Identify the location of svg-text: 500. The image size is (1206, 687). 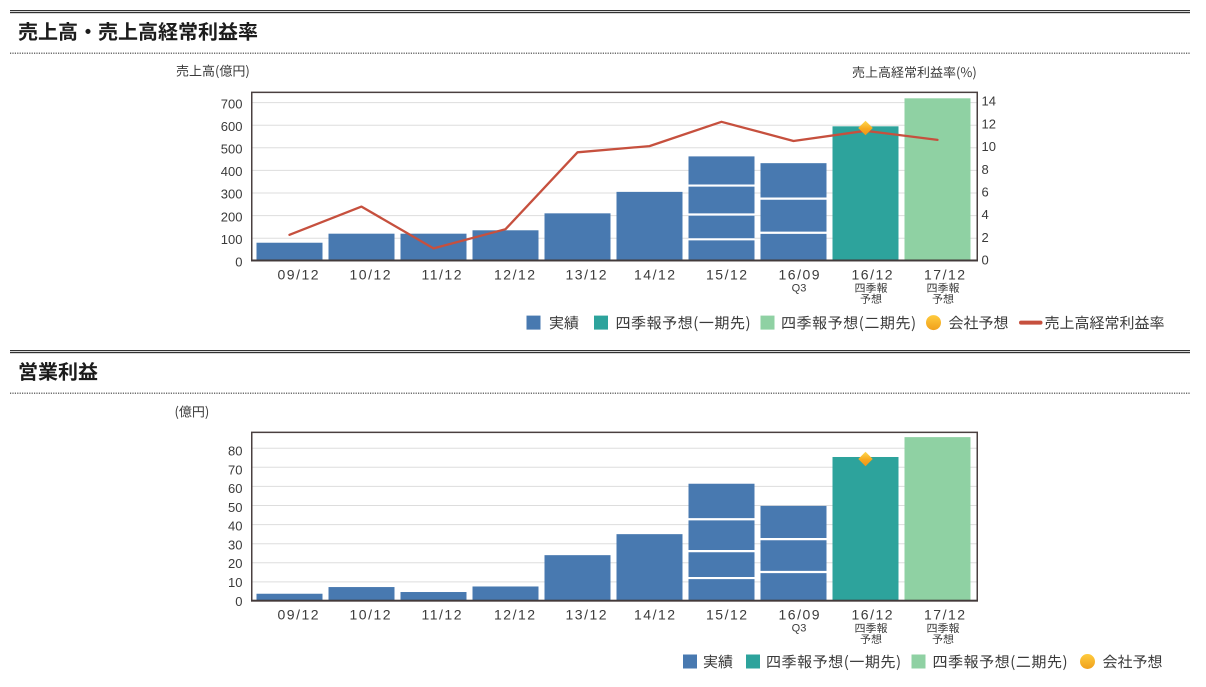
(232, 148).